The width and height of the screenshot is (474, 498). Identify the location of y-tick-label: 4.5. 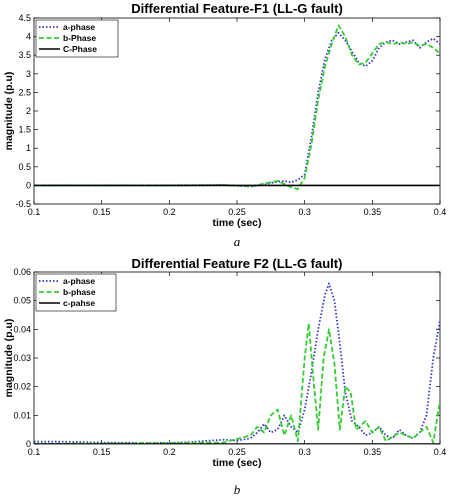
(24, 18).